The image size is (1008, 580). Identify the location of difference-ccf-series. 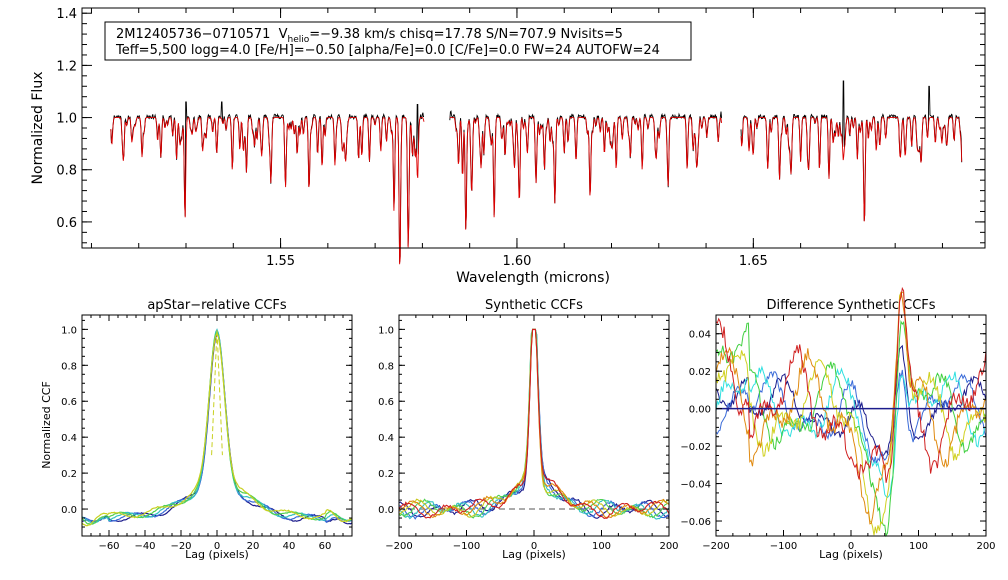
(851, 412).